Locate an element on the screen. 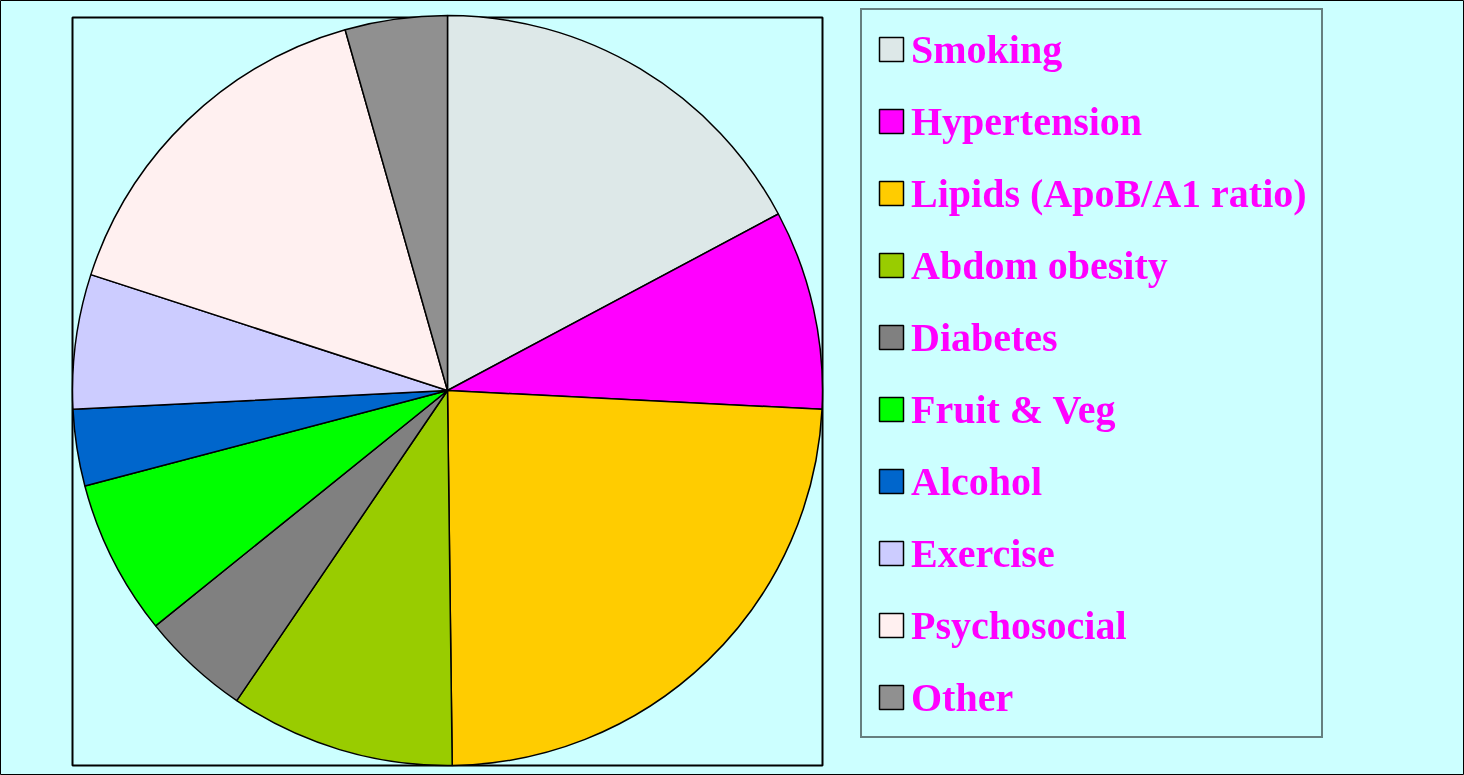 The image size is (1464, 775). legend-label: Alcohol is located at coordinates (977, 481).